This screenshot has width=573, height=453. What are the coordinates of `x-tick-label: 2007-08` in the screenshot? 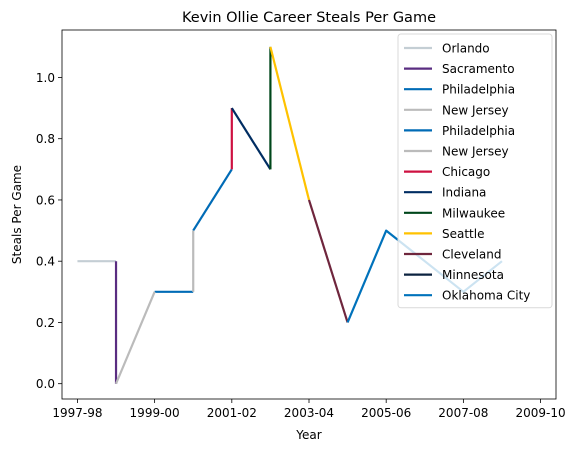 It's located at (463, 413).